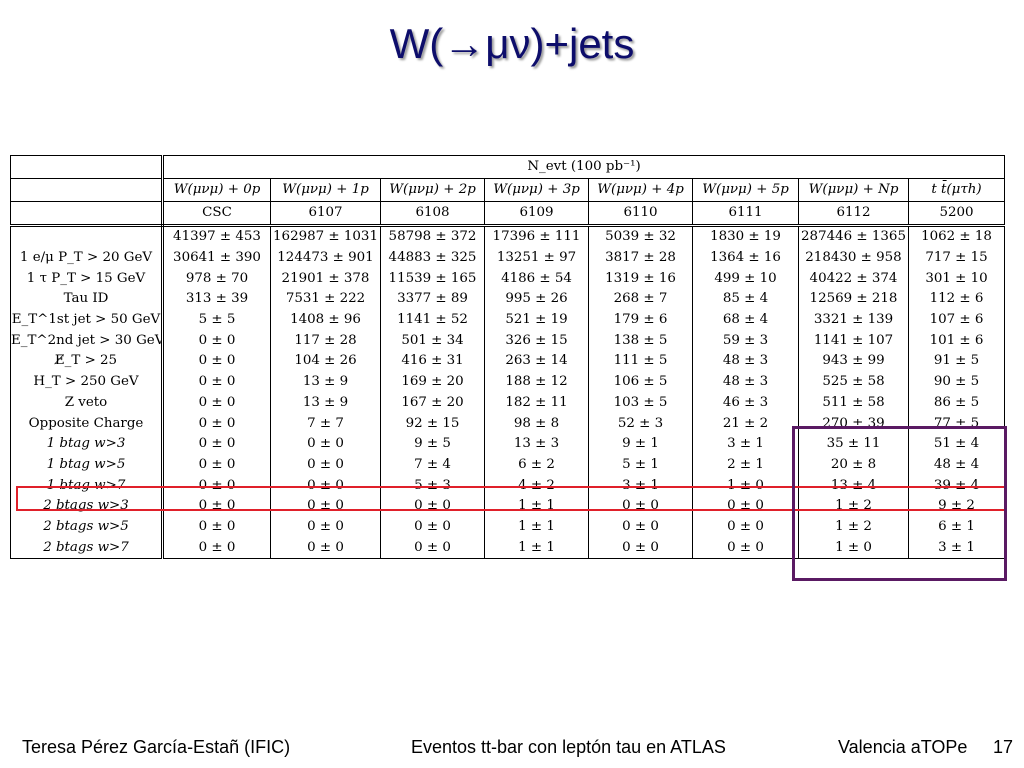 This screenshot has height=768, width=1024. I want to click on table-cell: 138 ± 5, so click(640, 341).